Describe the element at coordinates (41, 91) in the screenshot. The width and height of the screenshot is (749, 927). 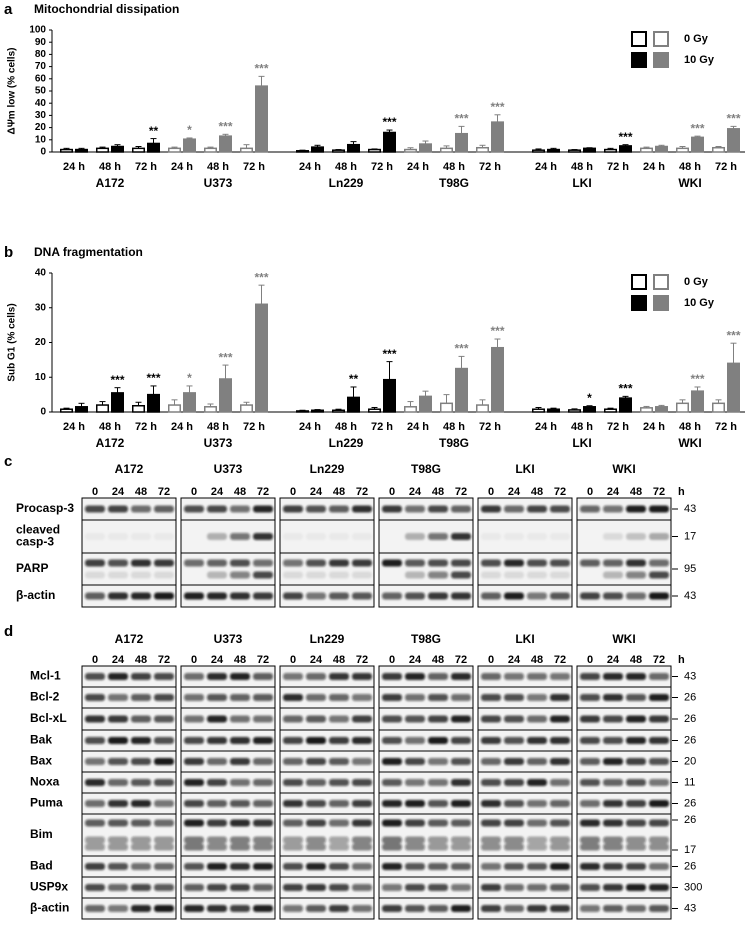
I see `y-tick-label: 50` at that location.